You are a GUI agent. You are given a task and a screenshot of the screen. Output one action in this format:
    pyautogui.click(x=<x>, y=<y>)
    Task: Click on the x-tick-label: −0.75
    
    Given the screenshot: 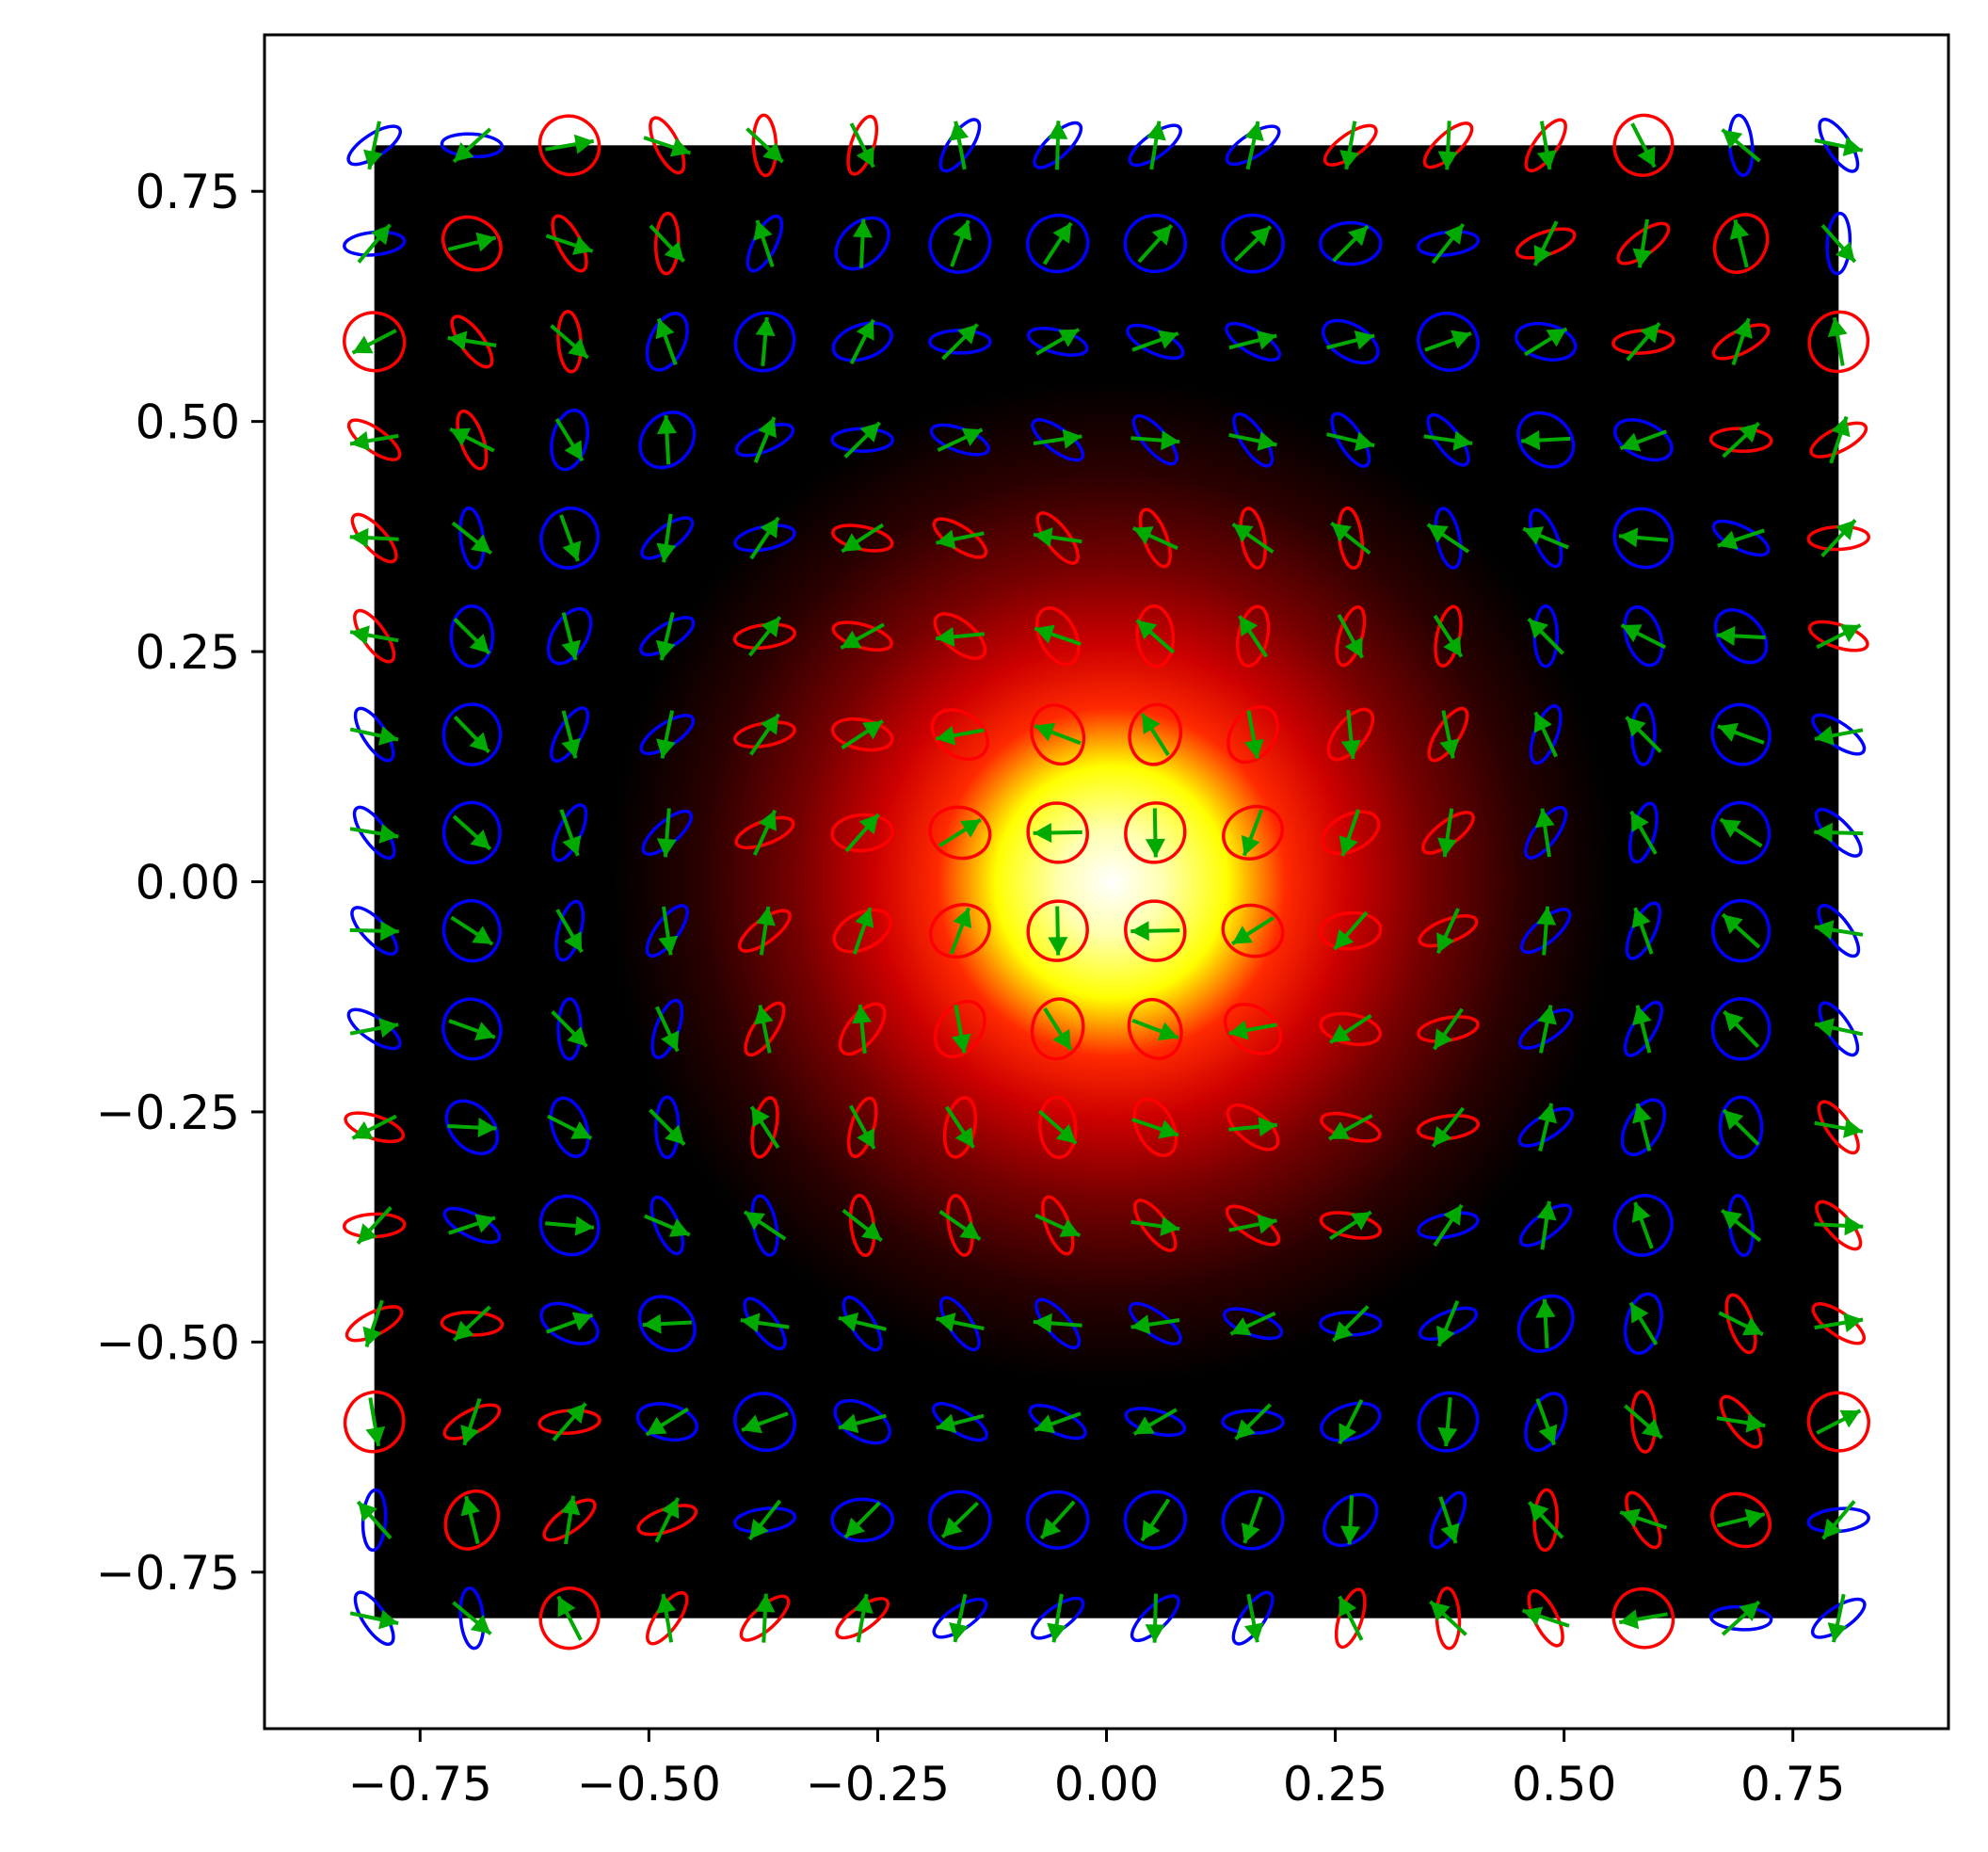 What is the action you would take?
    pyautogui.click(x=420, y=1784)
    